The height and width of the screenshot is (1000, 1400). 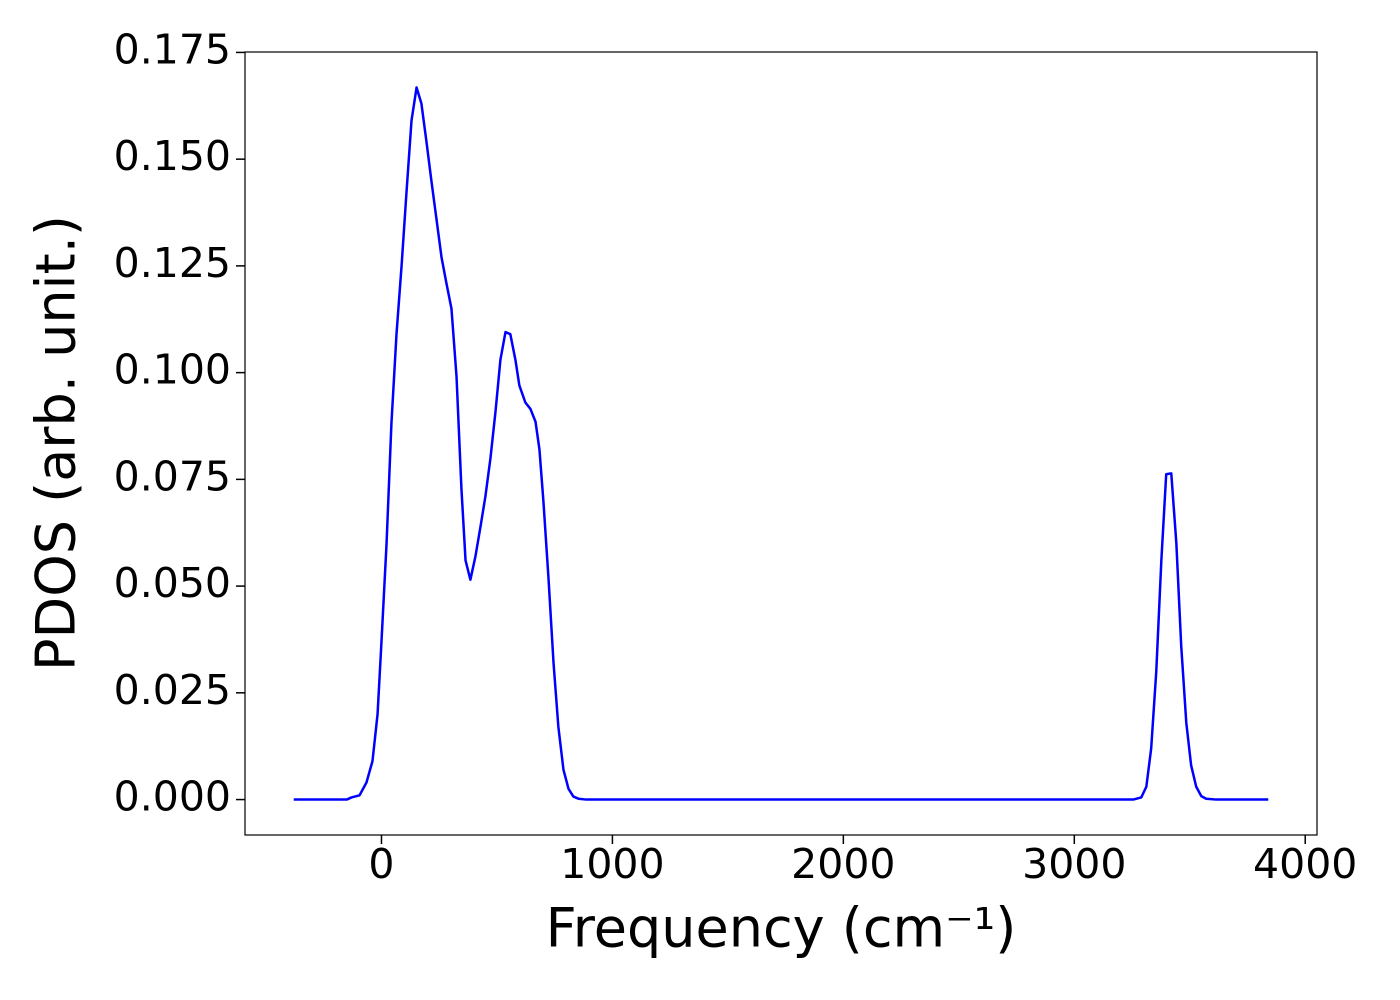 I want to click on x-tick-label: 3000, so click(x=1074, y=864).